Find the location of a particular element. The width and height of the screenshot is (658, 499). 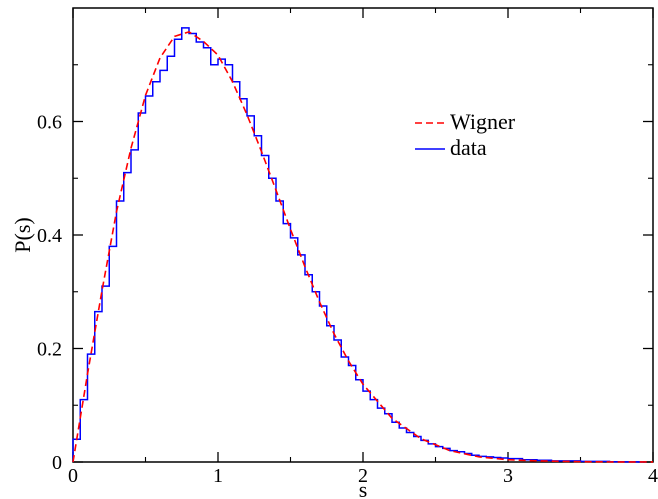

x-tick-label: 4 is located at coordinates (653, 476).